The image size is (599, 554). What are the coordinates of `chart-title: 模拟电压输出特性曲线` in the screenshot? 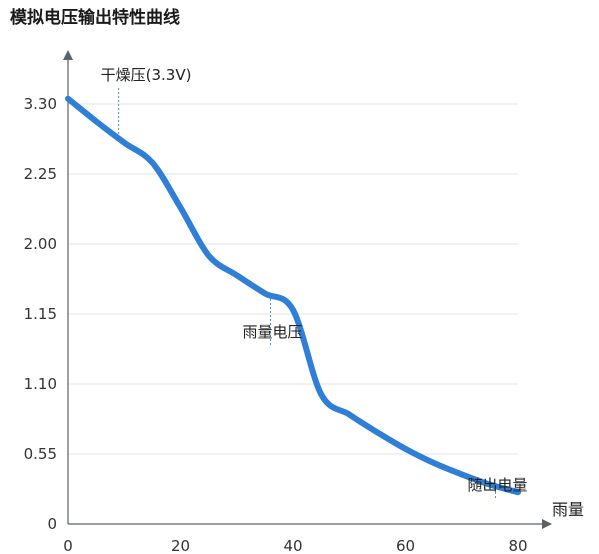 It's located at (95, 17).